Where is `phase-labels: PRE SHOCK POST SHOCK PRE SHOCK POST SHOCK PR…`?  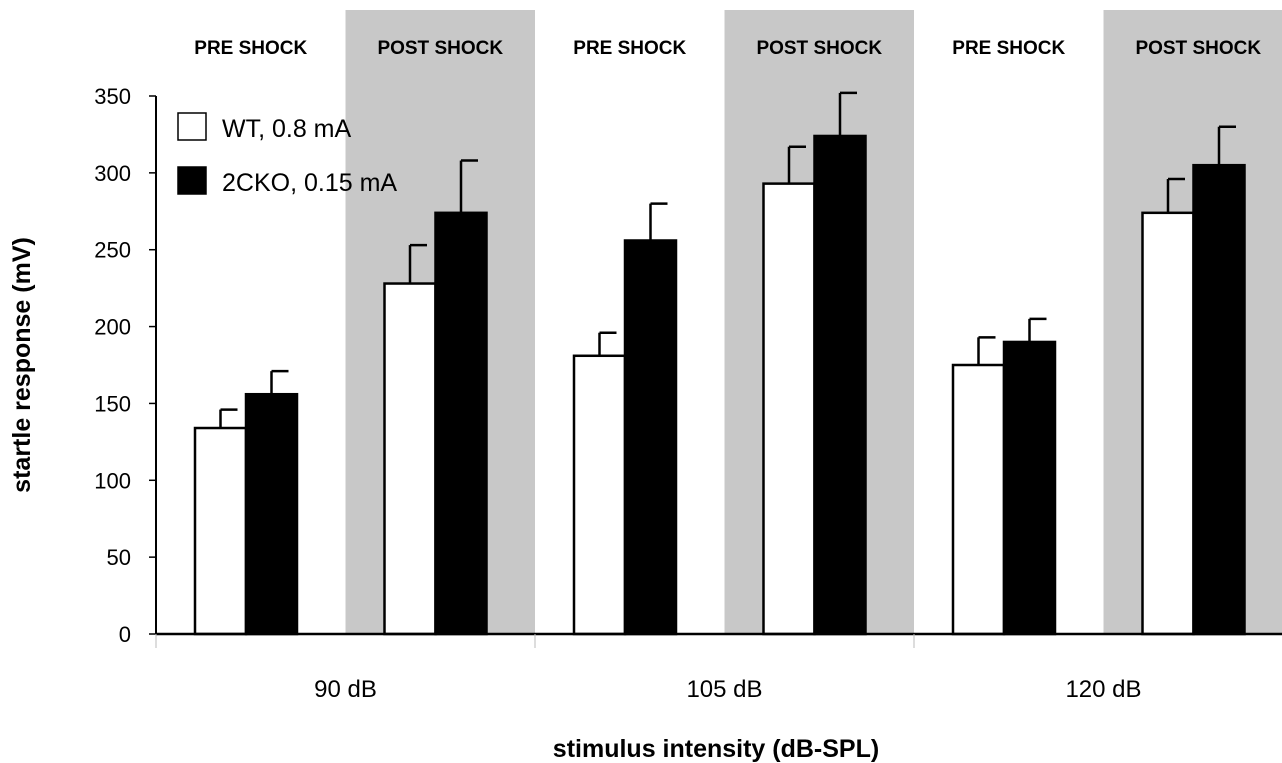 phase-labels: PRE SHOCK POST SHOCK PRE SHOCK POST SHOCK PR… is located at coordinates (727, 48).